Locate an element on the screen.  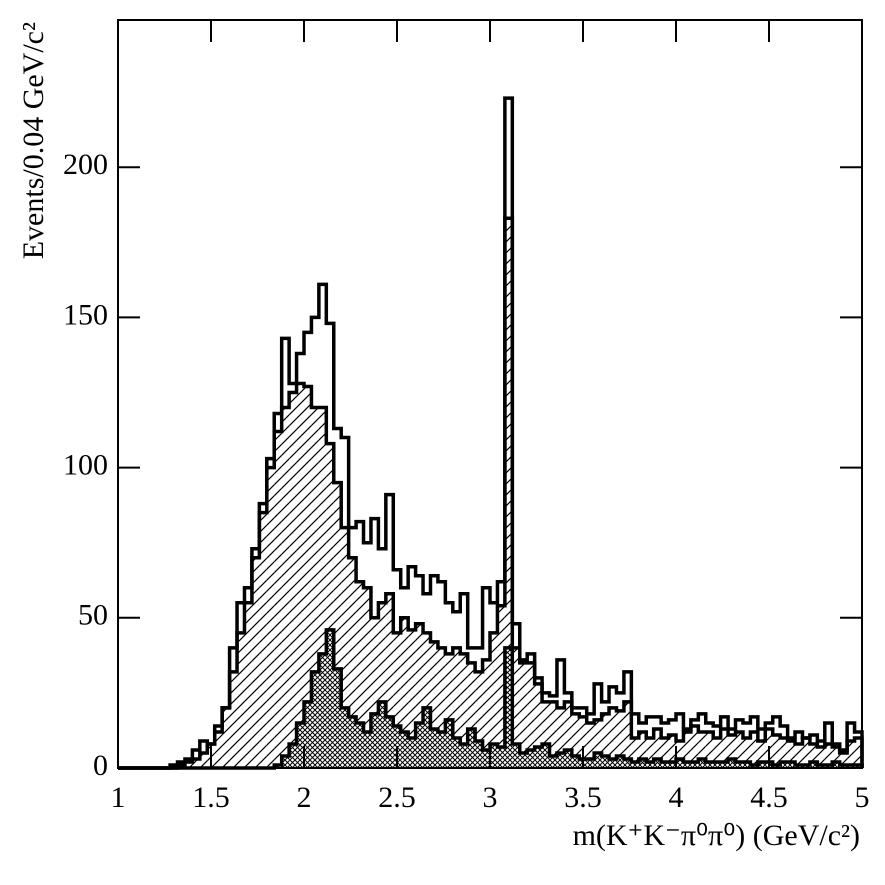
y-tick-label: 150 is located at coordinates (85, 314).